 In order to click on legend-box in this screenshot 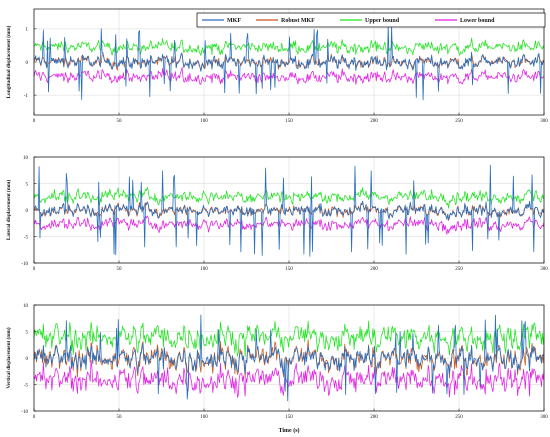, I will do `click(371, 20)`.